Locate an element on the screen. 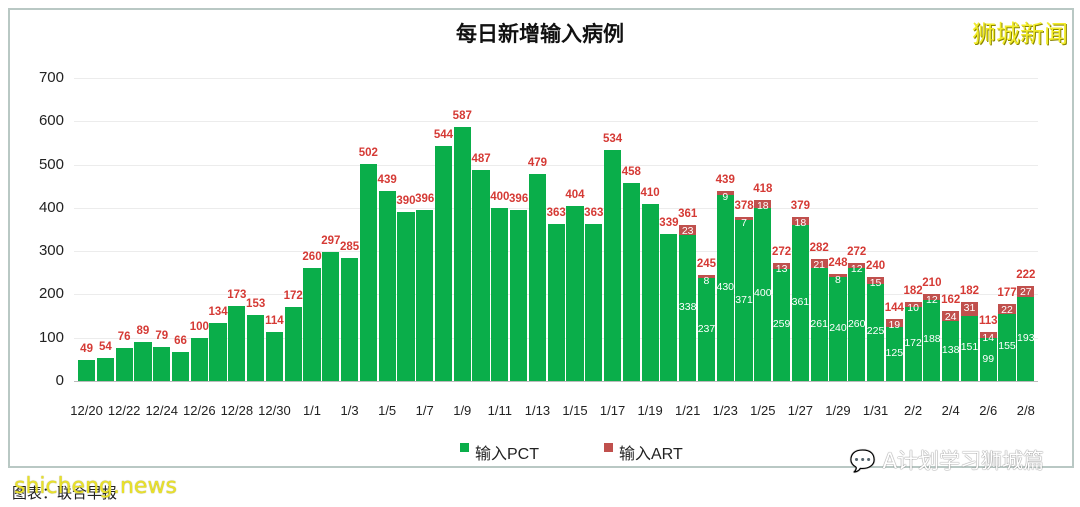 The width and height of the screenshot is (1080, 507). bar-1/16 is located at coordinates (594, 302).